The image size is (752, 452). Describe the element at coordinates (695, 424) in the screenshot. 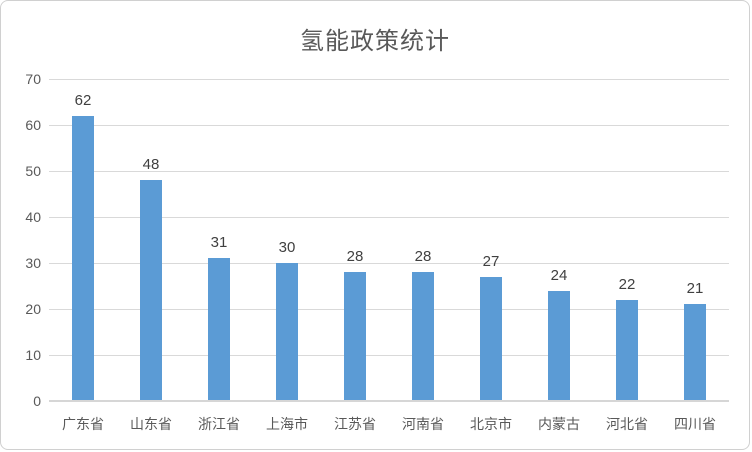

I see `x-axis-tick-label: 四川省` at that location.